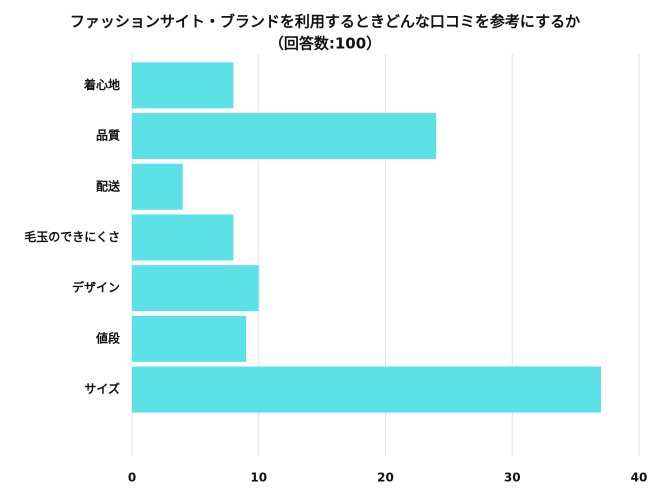 This screenshot has height=488, width=650. I want to click on chart-subtitle: （回答数:100）, so click(325, 44).